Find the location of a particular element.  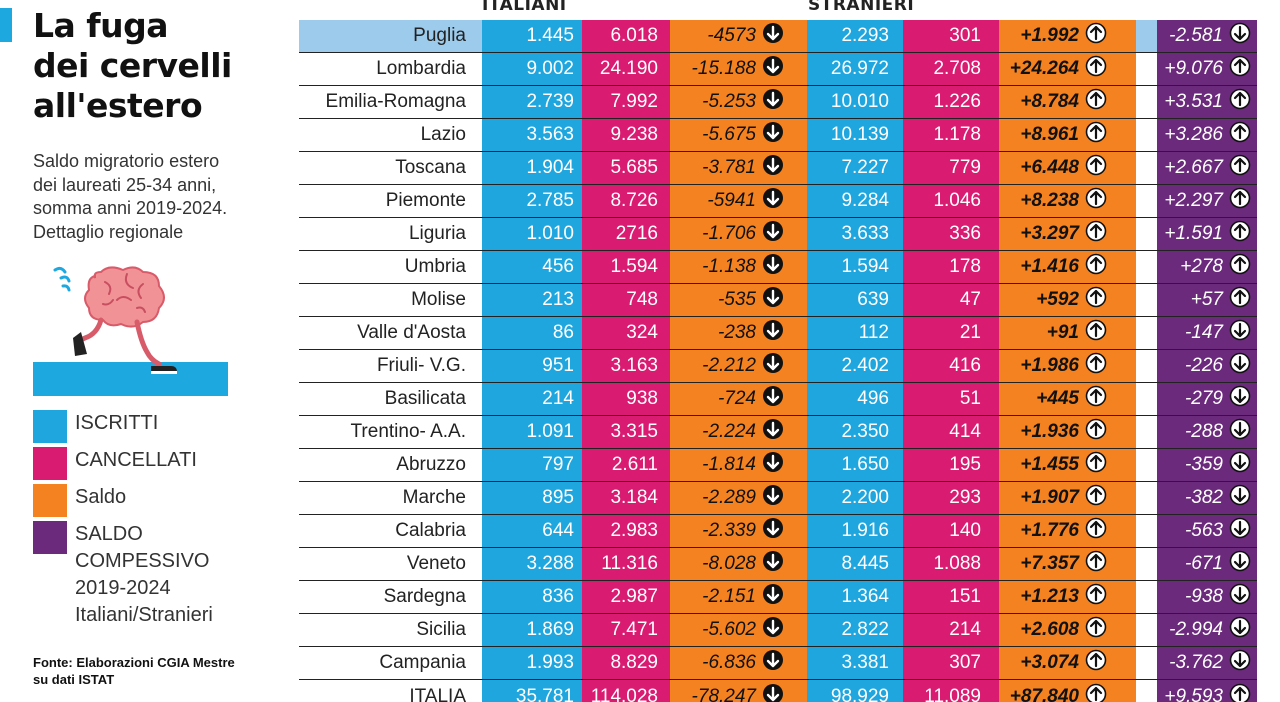

ita-iscritti-cell: 214 is located at coordinates (532, 399).